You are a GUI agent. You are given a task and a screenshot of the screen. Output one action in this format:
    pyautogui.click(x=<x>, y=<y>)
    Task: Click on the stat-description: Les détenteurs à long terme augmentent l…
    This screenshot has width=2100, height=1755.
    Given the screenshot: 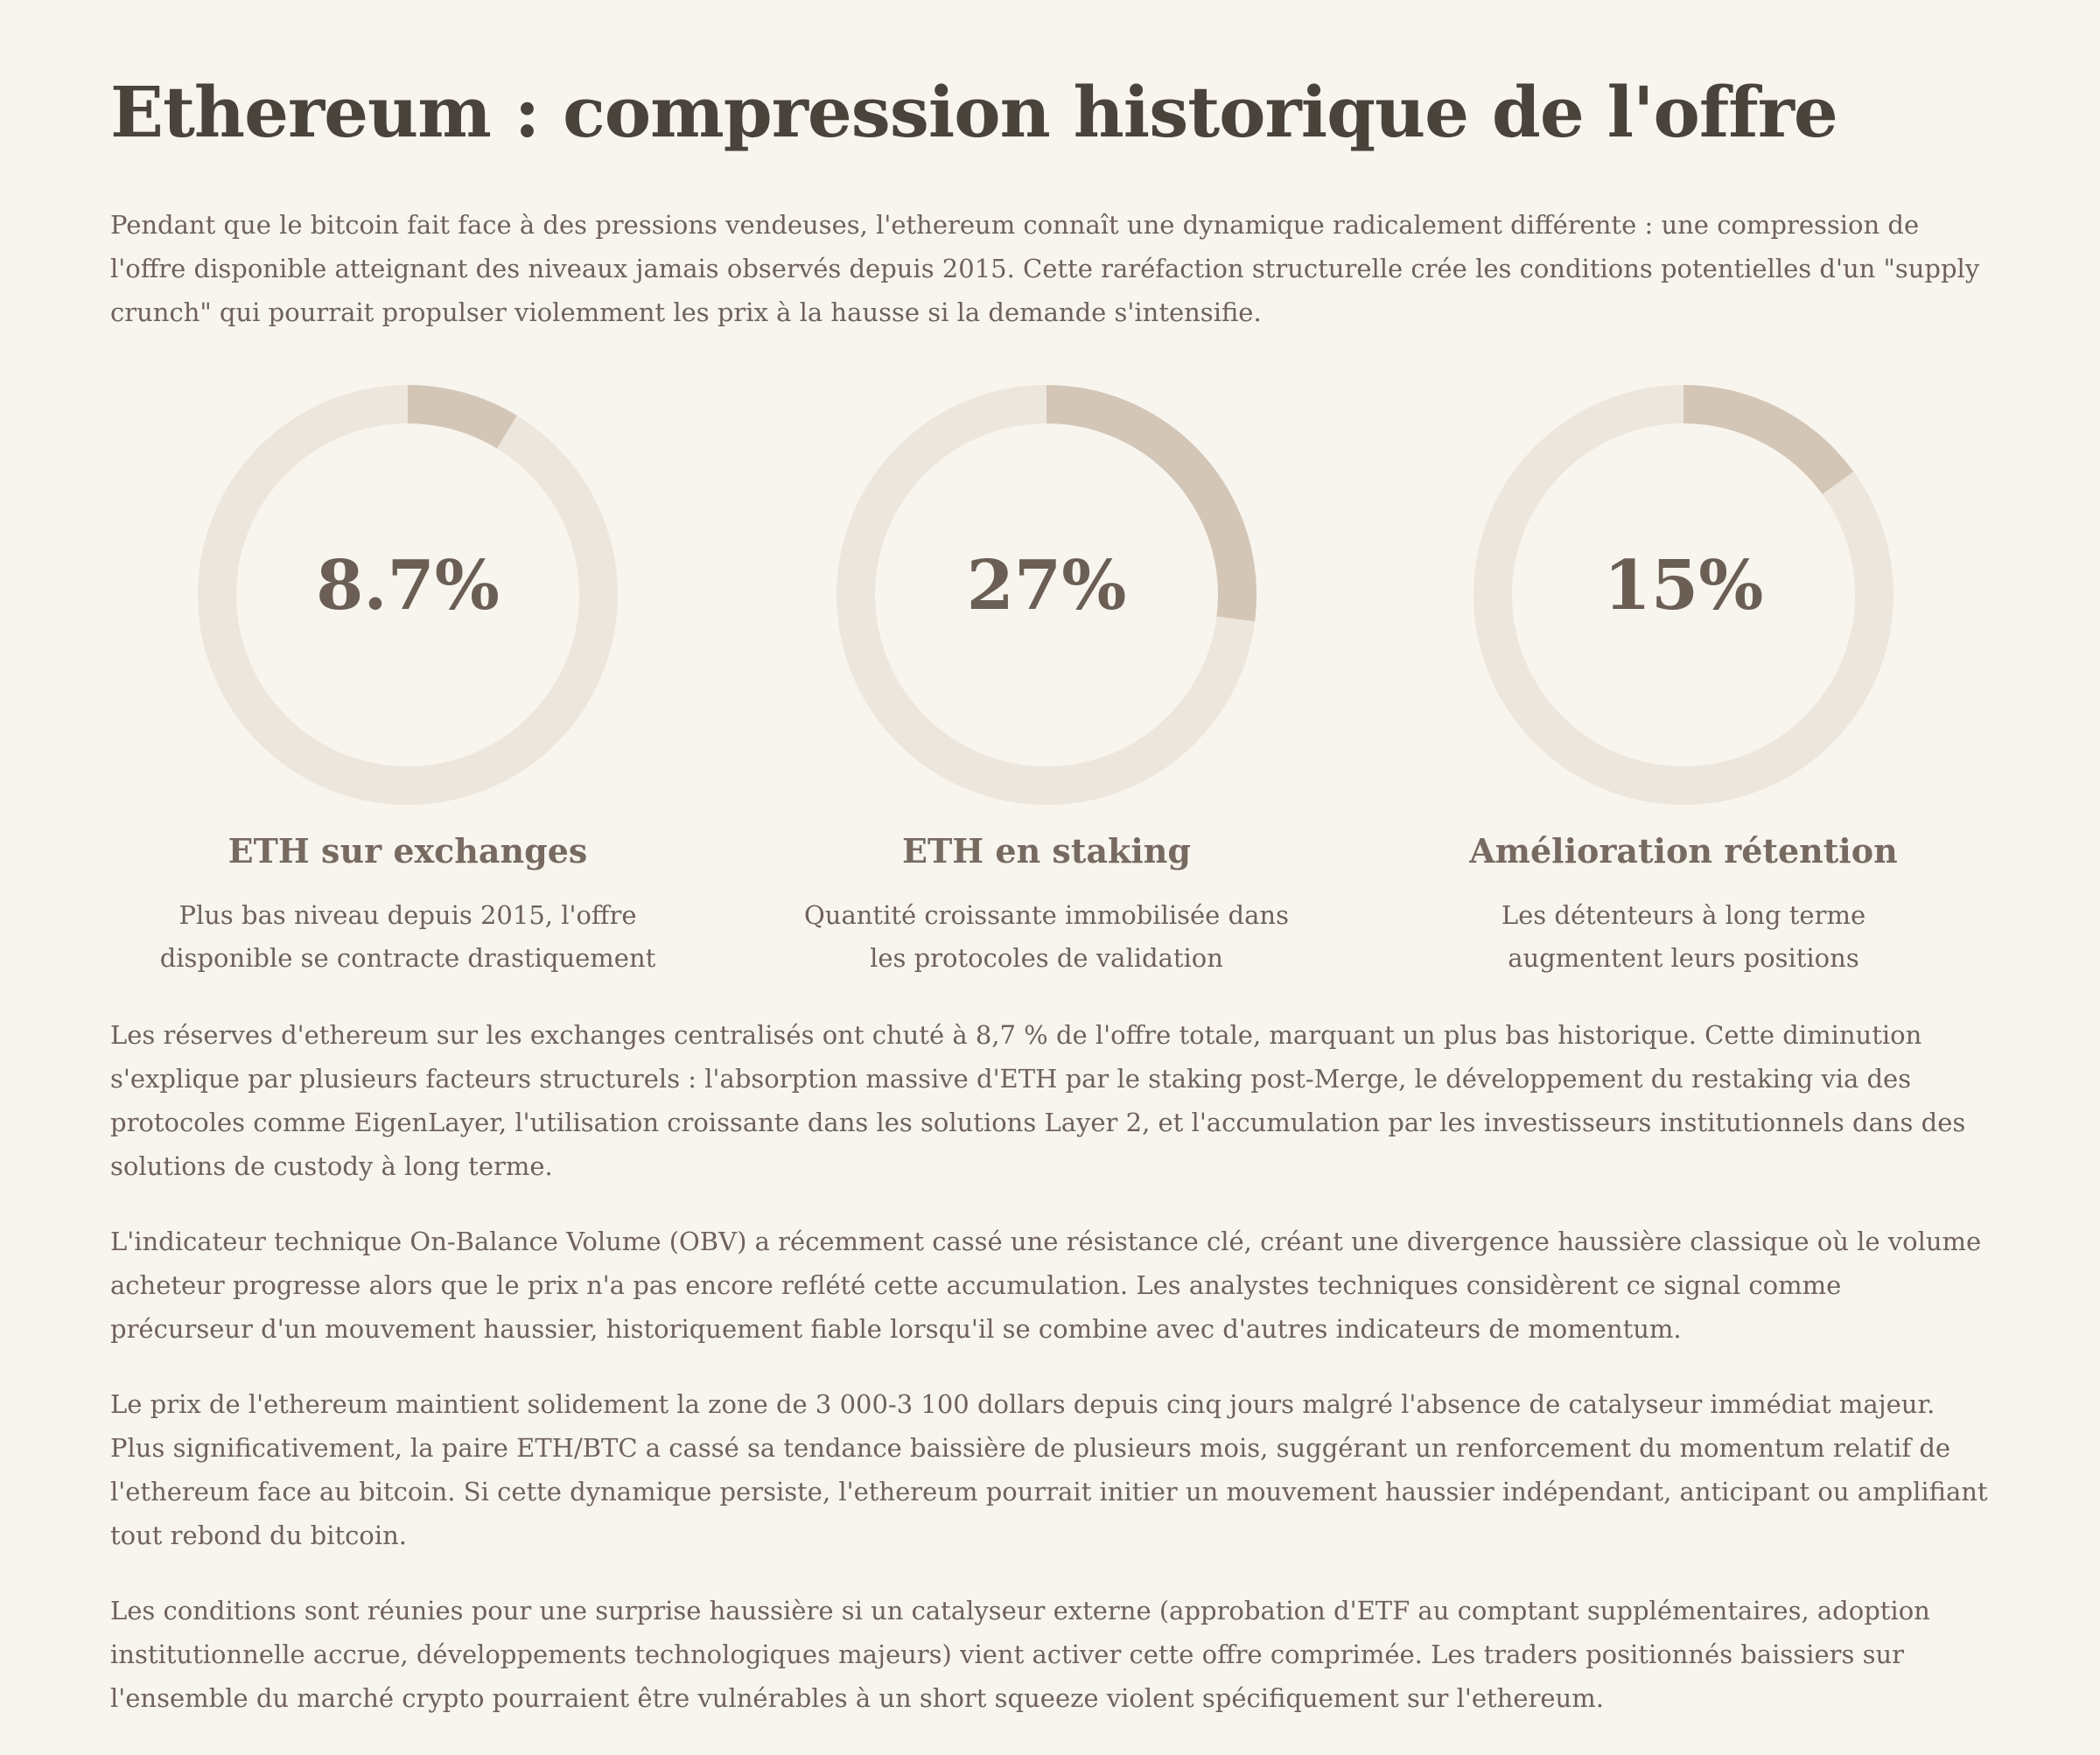 What is the action you would take?
    pyautogui.click(x=1683, y=936)
    